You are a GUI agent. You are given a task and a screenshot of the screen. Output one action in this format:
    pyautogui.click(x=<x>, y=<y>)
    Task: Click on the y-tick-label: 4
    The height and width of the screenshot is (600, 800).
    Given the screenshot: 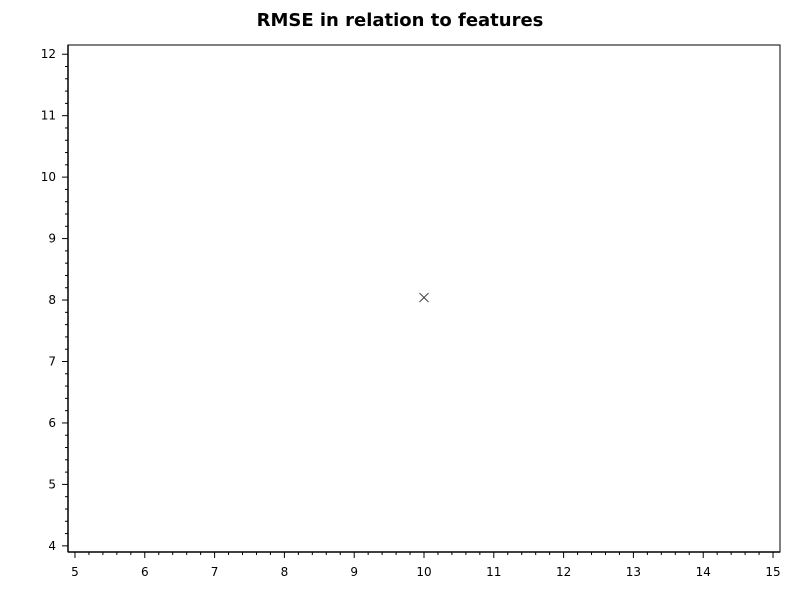 What is the action you would take?
    pyautogui.click(x=52, y=546)
    